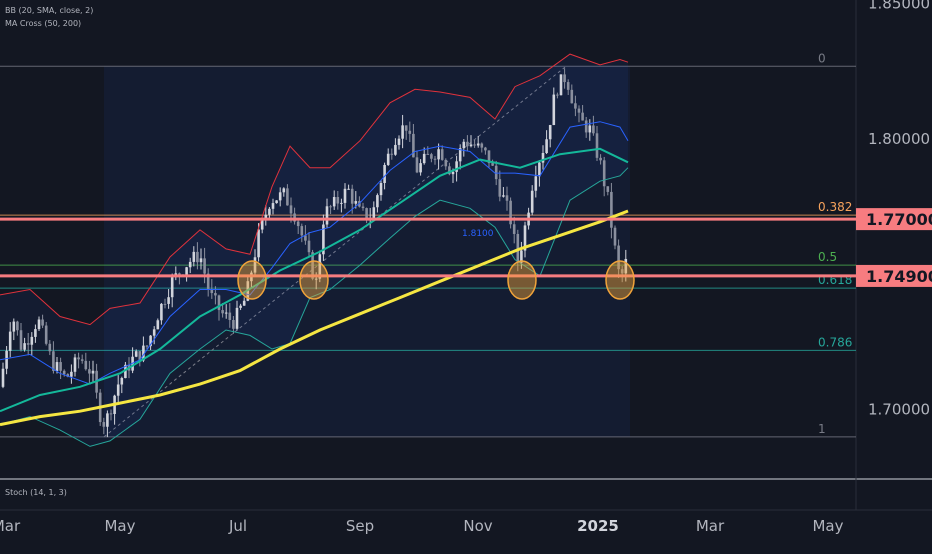 Image resolution: width=932 pixels, height=554 pixels. I want to click on x-tick-label: Nov, so click(477, 526).